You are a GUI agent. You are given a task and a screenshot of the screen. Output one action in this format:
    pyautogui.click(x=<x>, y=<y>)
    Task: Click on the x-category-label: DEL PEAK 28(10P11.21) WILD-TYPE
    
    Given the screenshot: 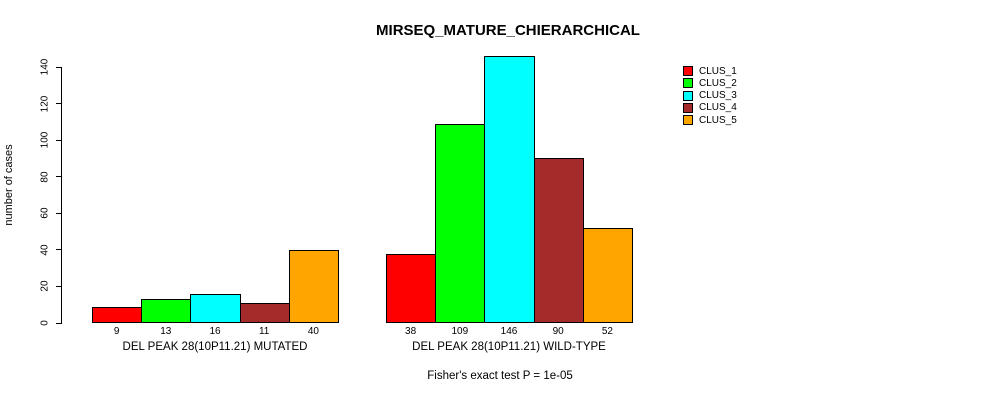 What is the action you would take?
    pyautogui.click(x=509, y=347)
    